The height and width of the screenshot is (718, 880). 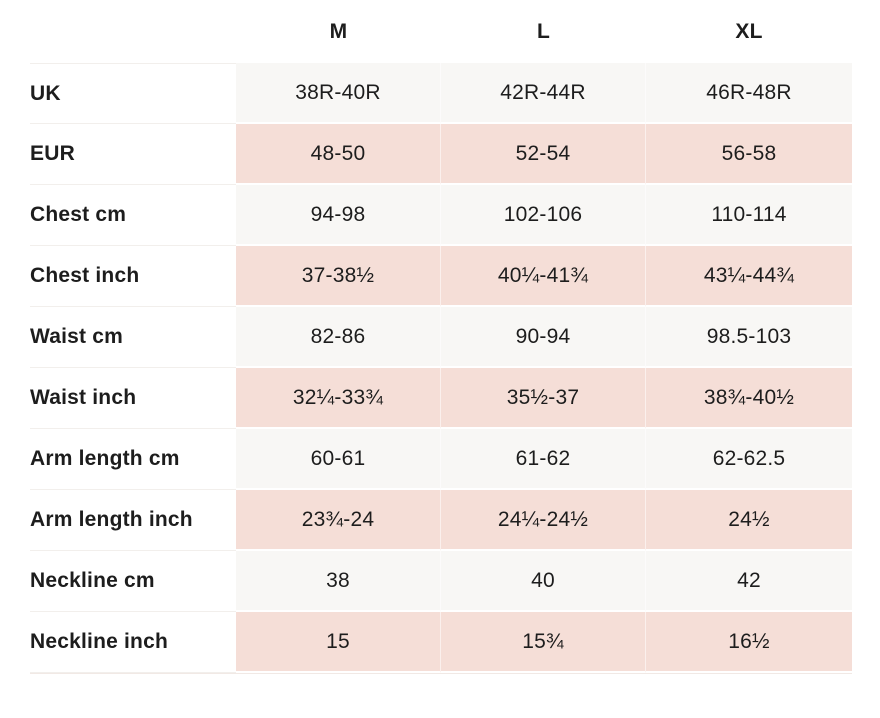 I want to click on size-value-cell: 56-58, so click(x=749, y=154).